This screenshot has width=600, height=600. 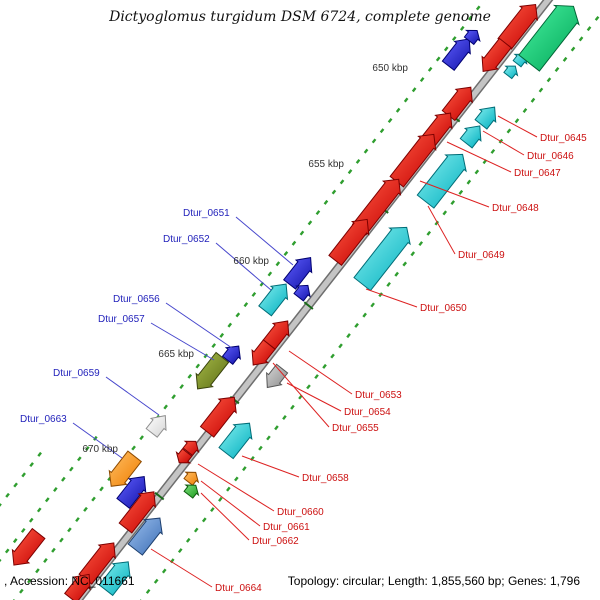 I want to click on gene-label-Dtur_0652: Dtur_0652, so click(x=186, y=239).